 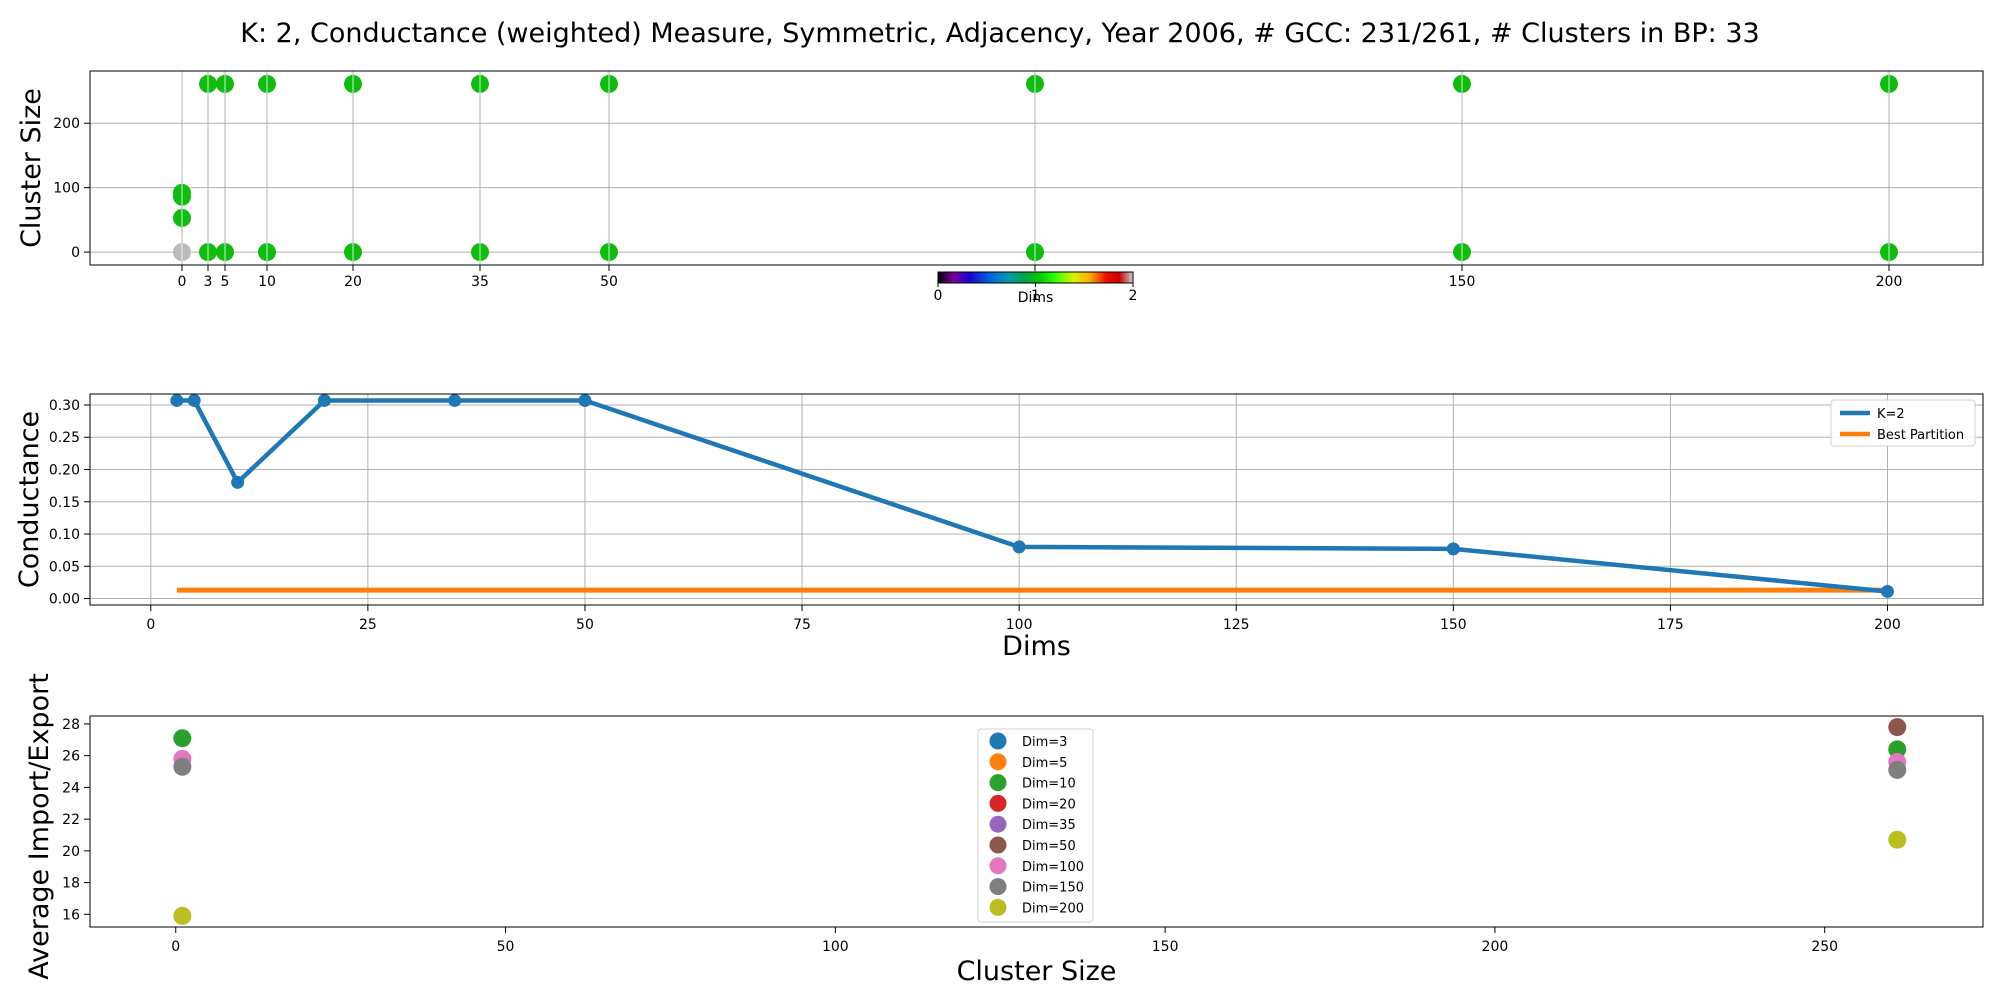 I want to click on x-tick-label: 10, so click(x=267, y=282).